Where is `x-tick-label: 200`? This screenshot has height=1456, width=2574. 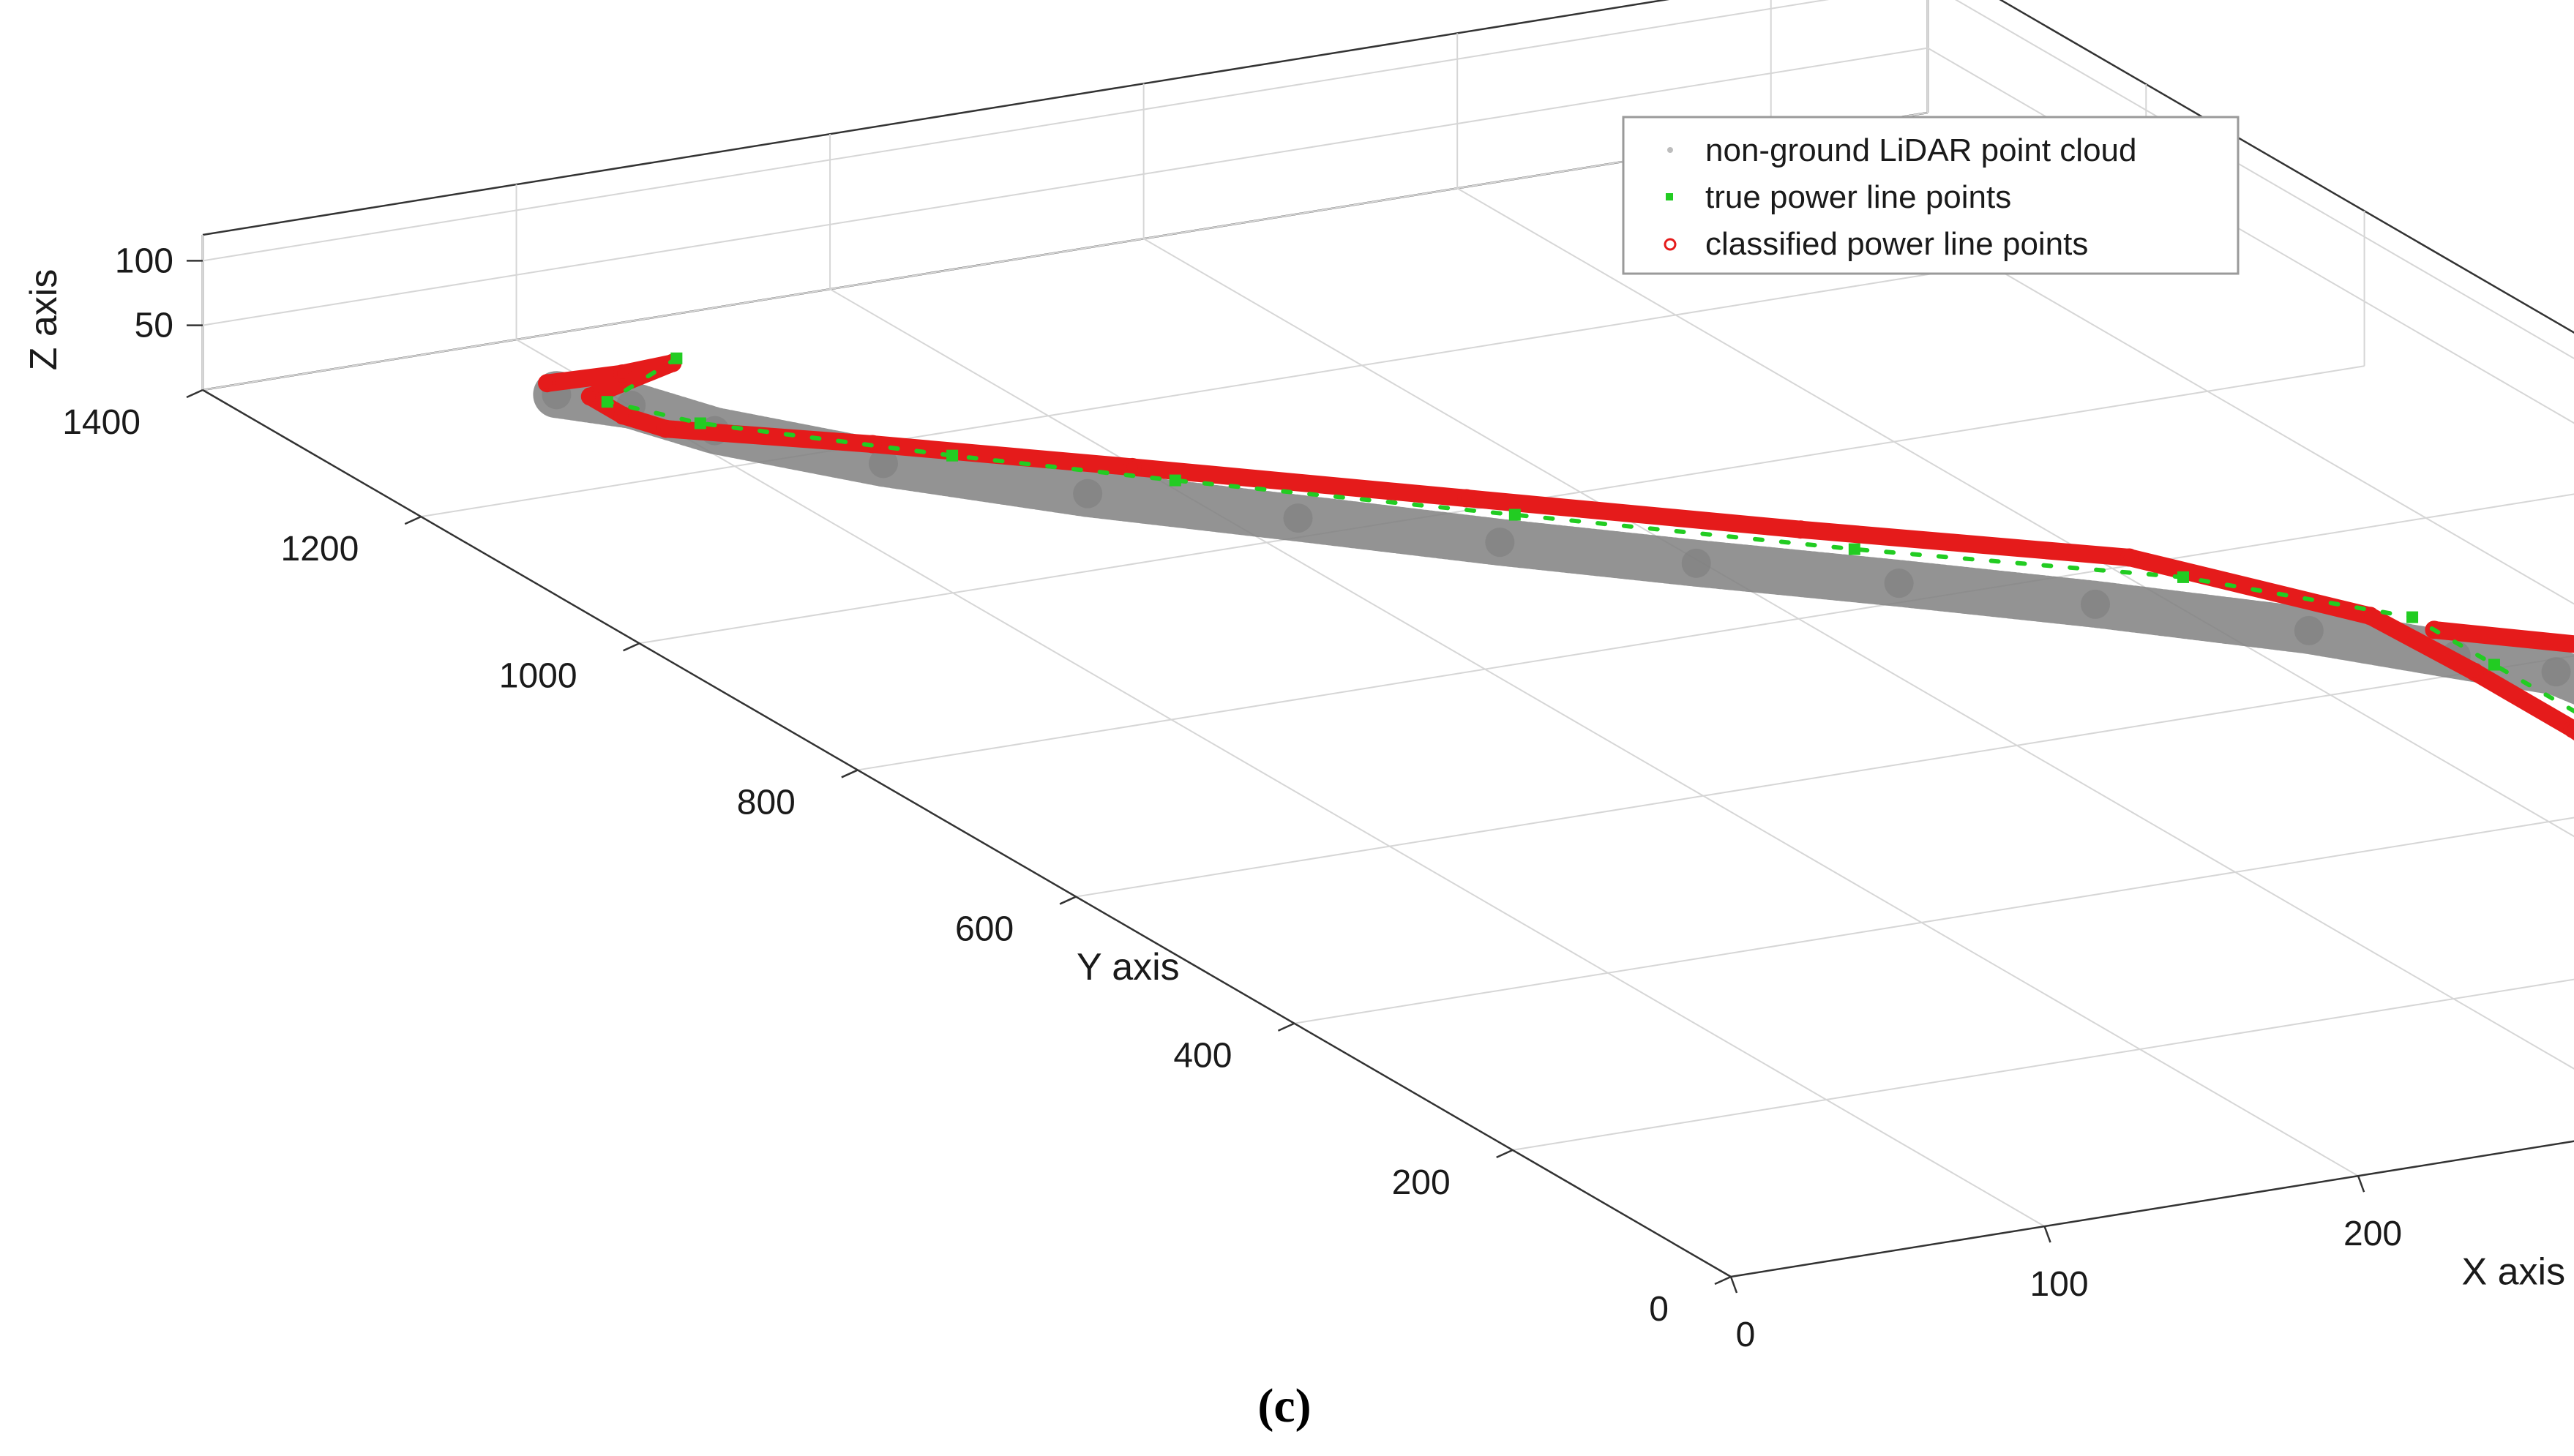
x-tick-label: 200 is located at coordinates (2372, 1234).